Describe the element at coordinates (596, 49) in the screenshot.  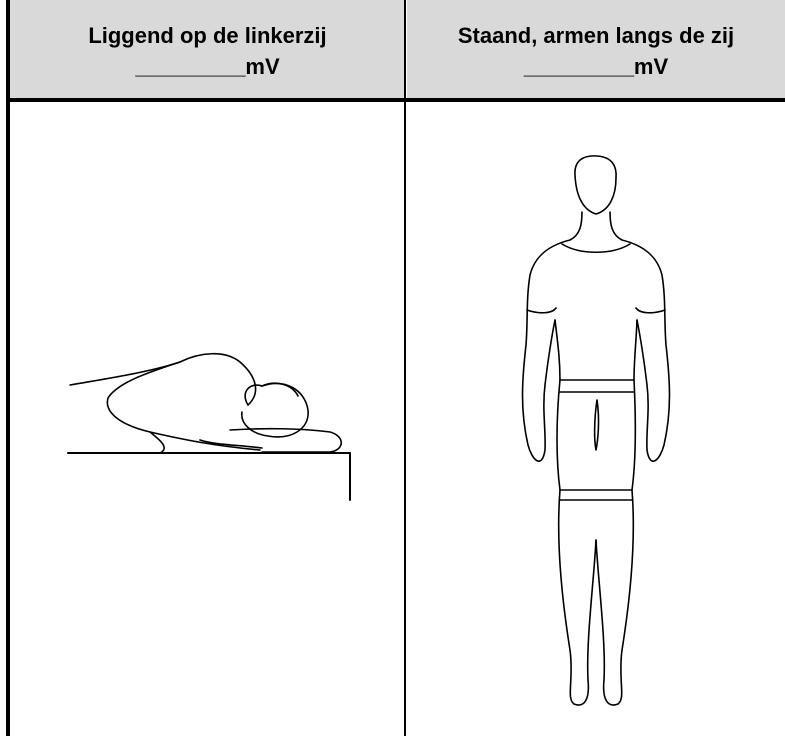
I see `header-cell: Staand, armen langs de zij _________mV` at that location.